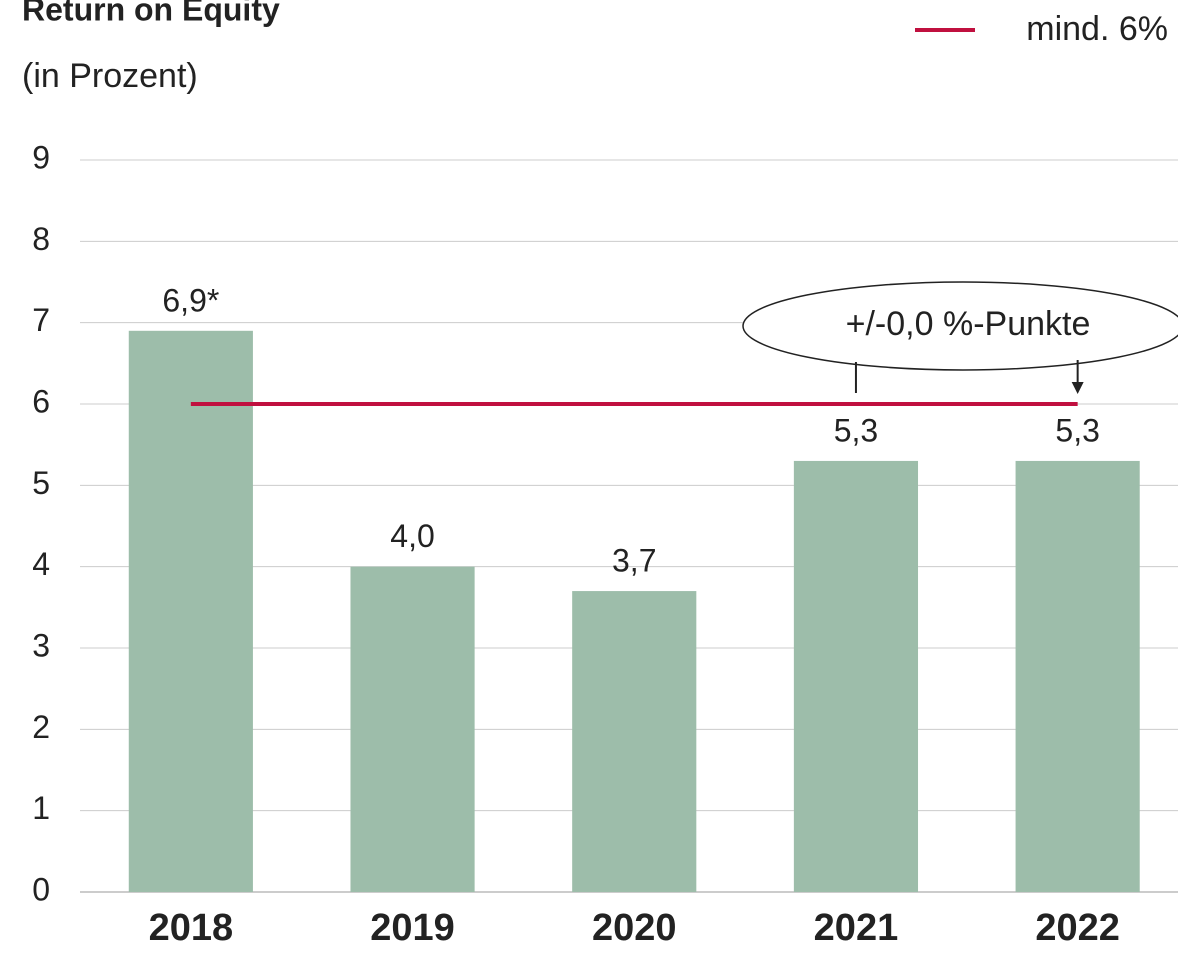 This screenshot has height=953, width=1178. What do you see at coordinates (634, 928) in the screenshot?
I see `x-tick-label: 2020` at bounding box center [634, 928].